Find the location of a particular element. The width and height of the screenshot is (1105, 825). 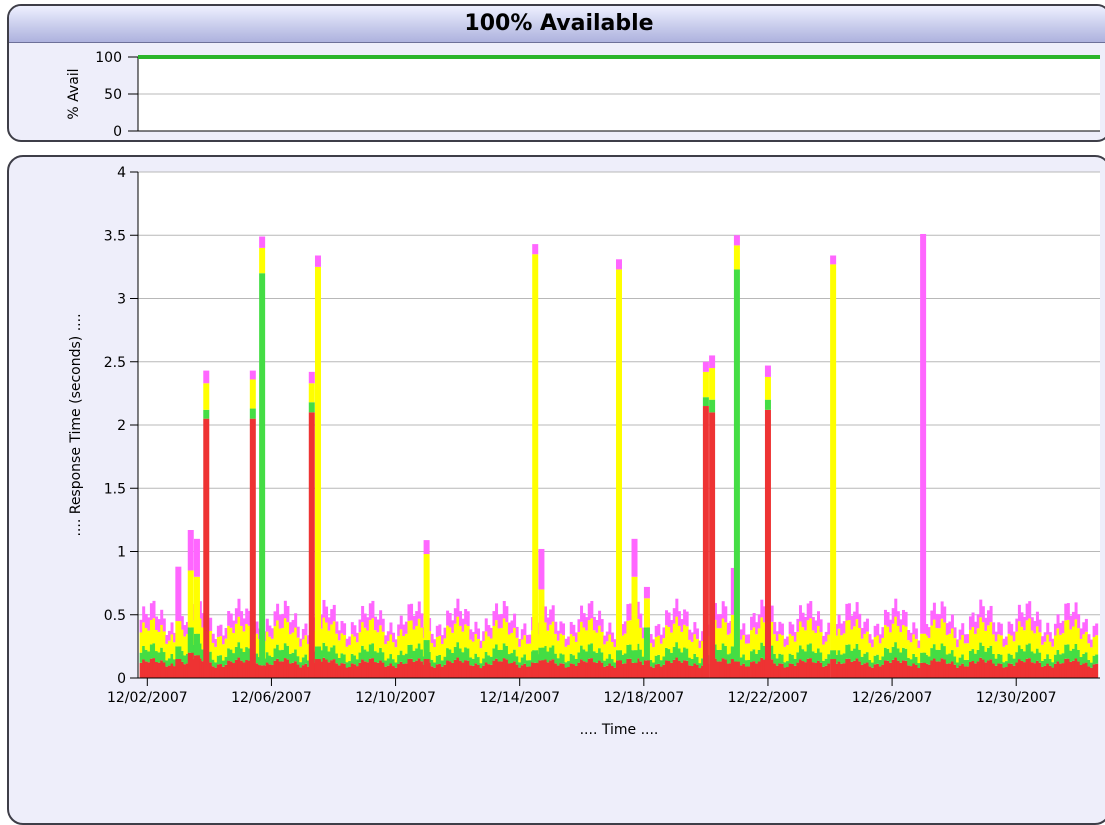

response-ytick-label: 0 is located at coordinates (121, 679).